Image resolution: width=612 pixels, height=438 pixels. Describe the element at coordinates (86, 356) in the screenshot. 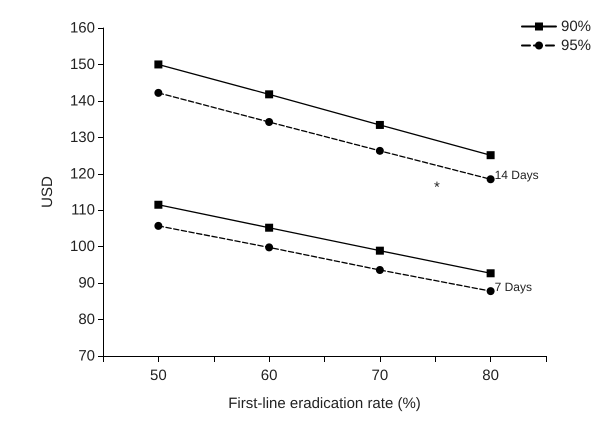

I see `y-tick-label: 70` at that location.